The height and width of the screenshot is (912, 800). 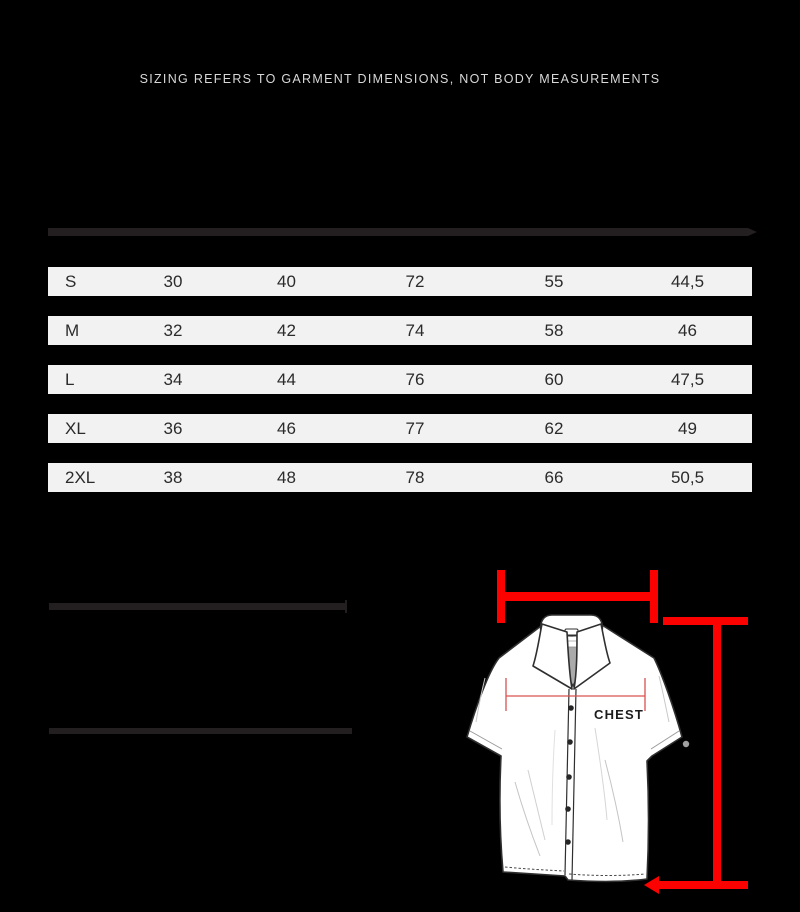 I want to click on value-cell: 55, so click(x=554, y=281).